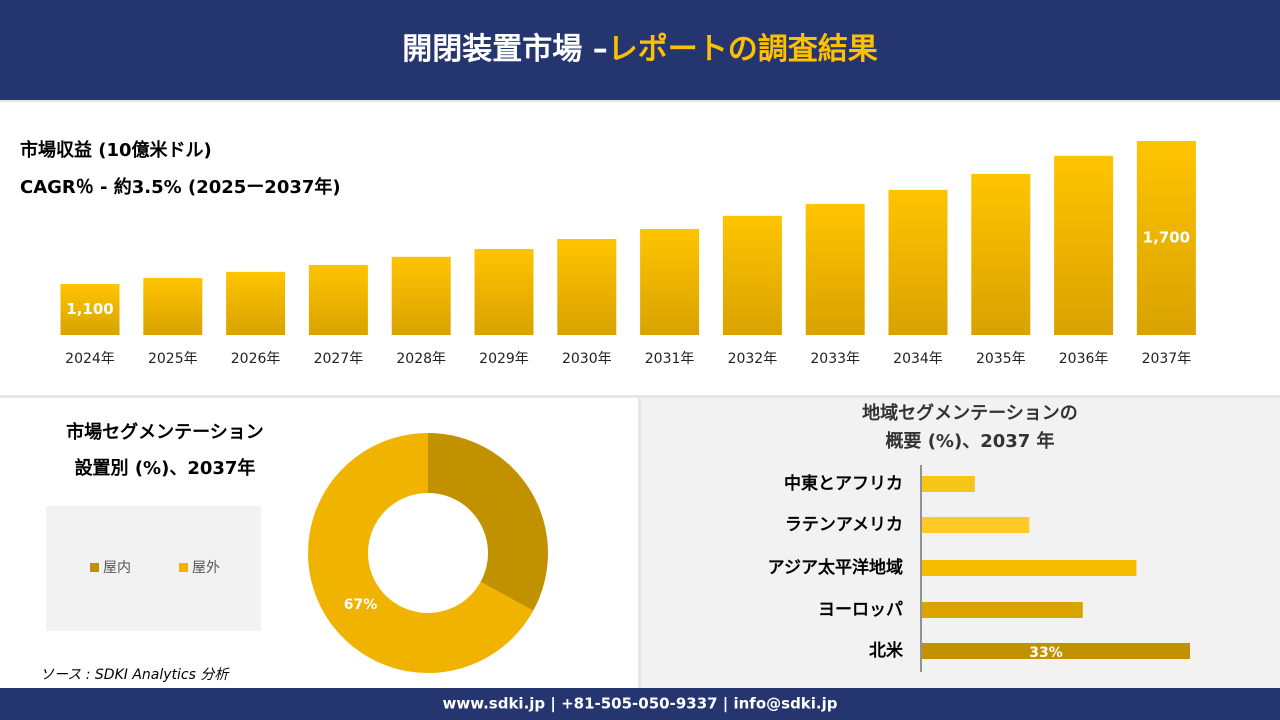  I want to click on chart-title: 概要 (%)、2037 年, so click(969, 441).